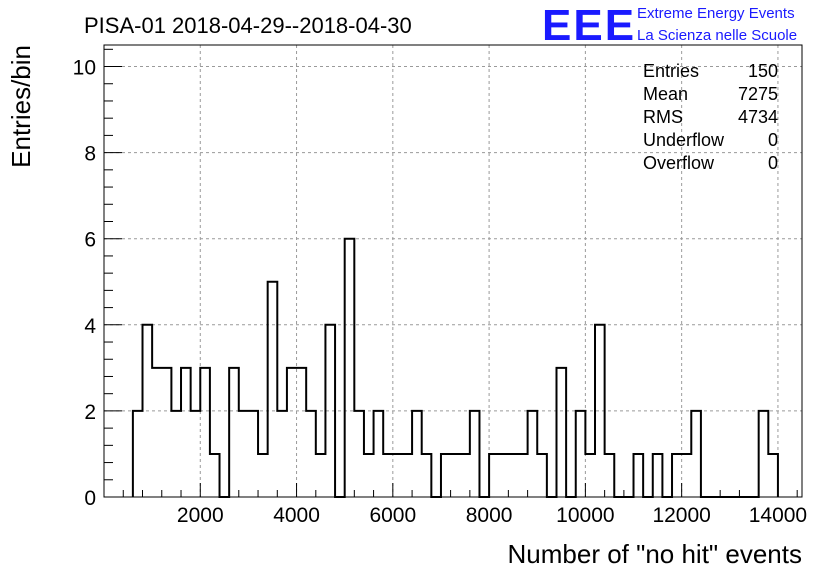 Image resolution: width=836 pixels, height=572 pixels. What do you see at coordinates (758, 117) in the screenshot?
I see `stats-value: 4734` at bounding box center [758, 117].